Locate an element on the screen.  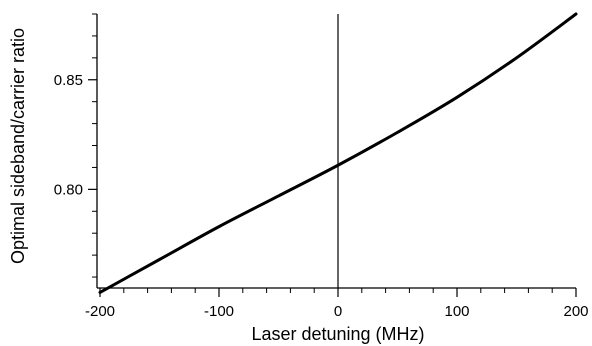
x-tick-label: -100 is located at coordinates (219, 311).